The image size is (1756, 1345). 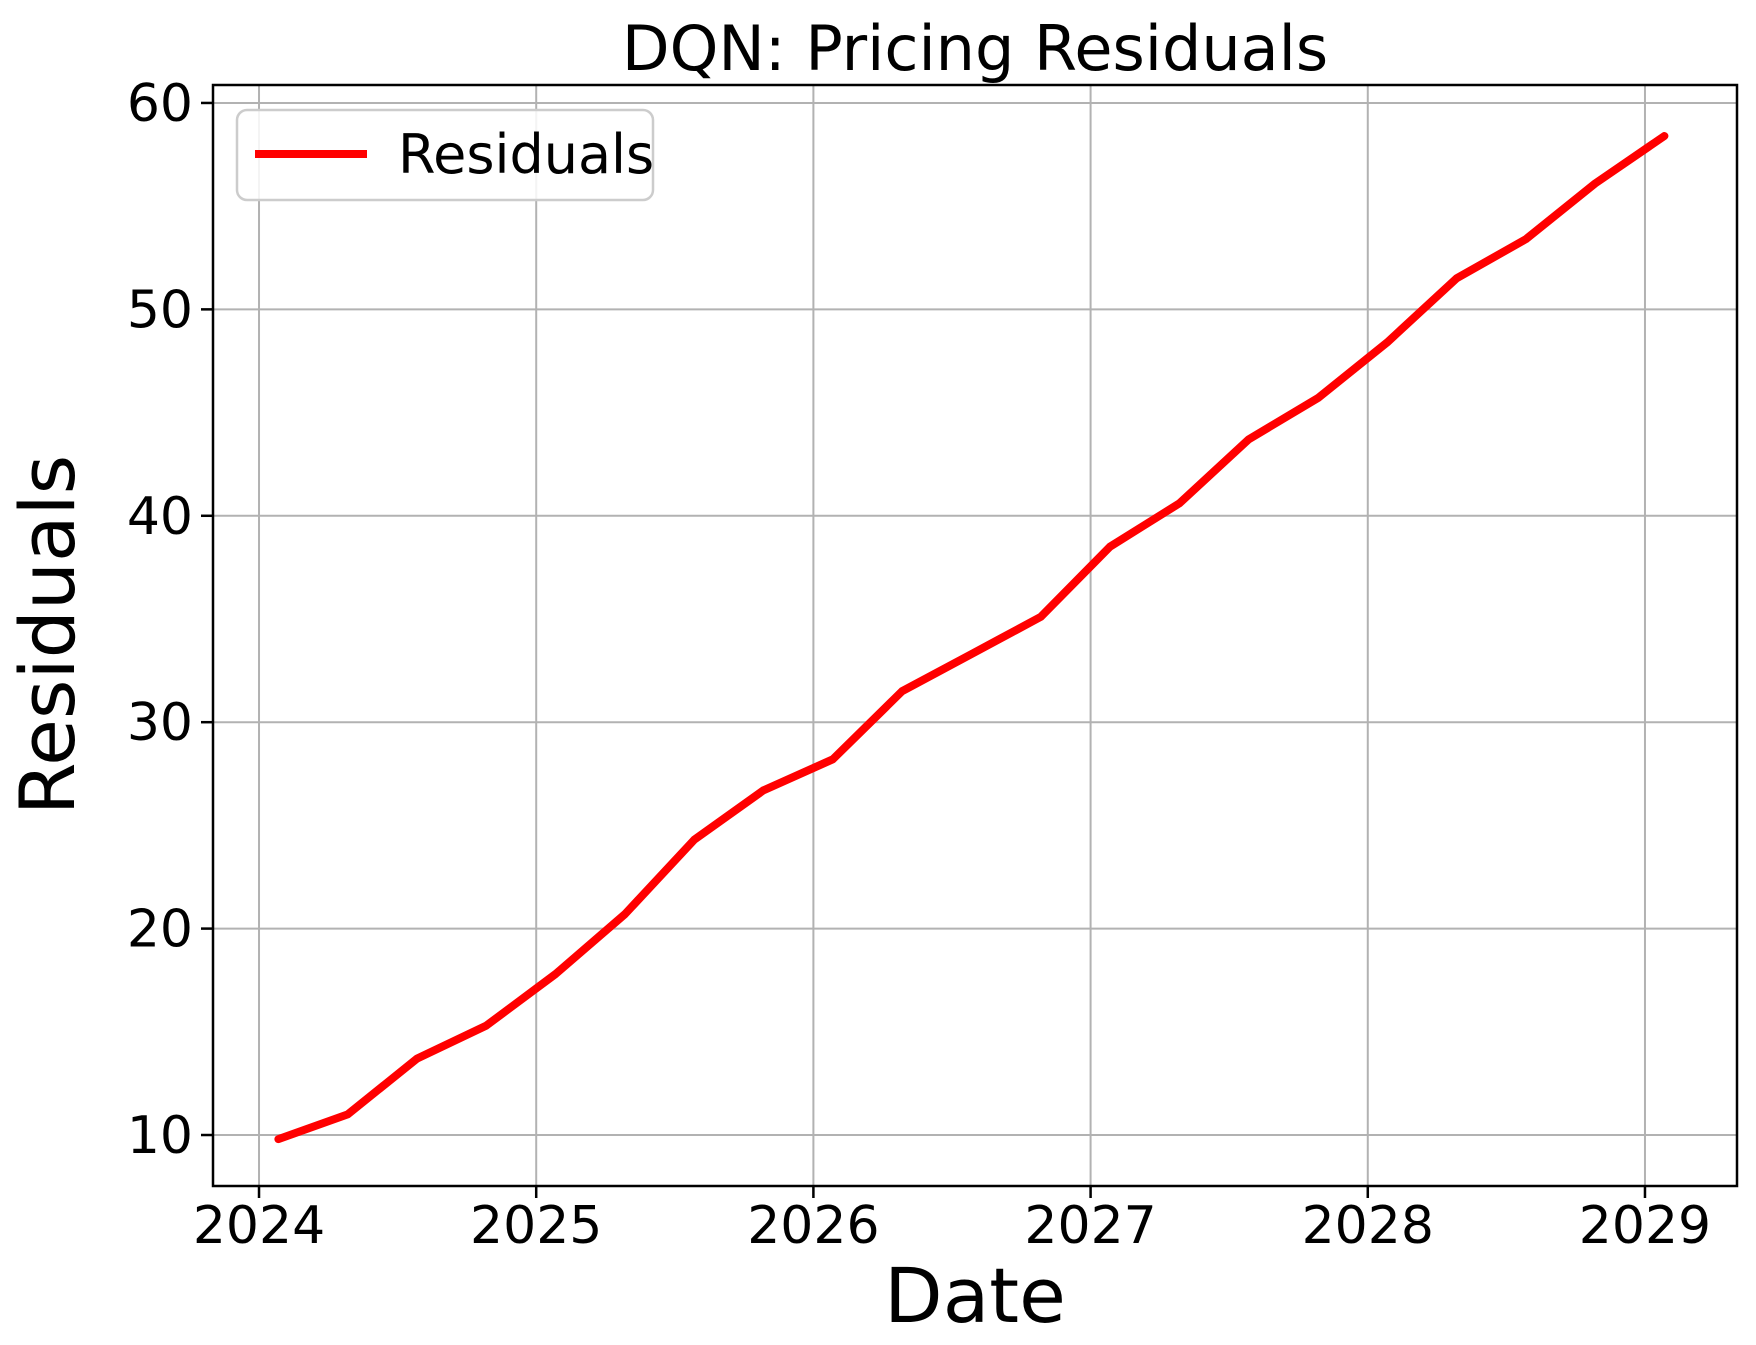 I want to click on y-tick-label: 50, so click(x=160, y=310).